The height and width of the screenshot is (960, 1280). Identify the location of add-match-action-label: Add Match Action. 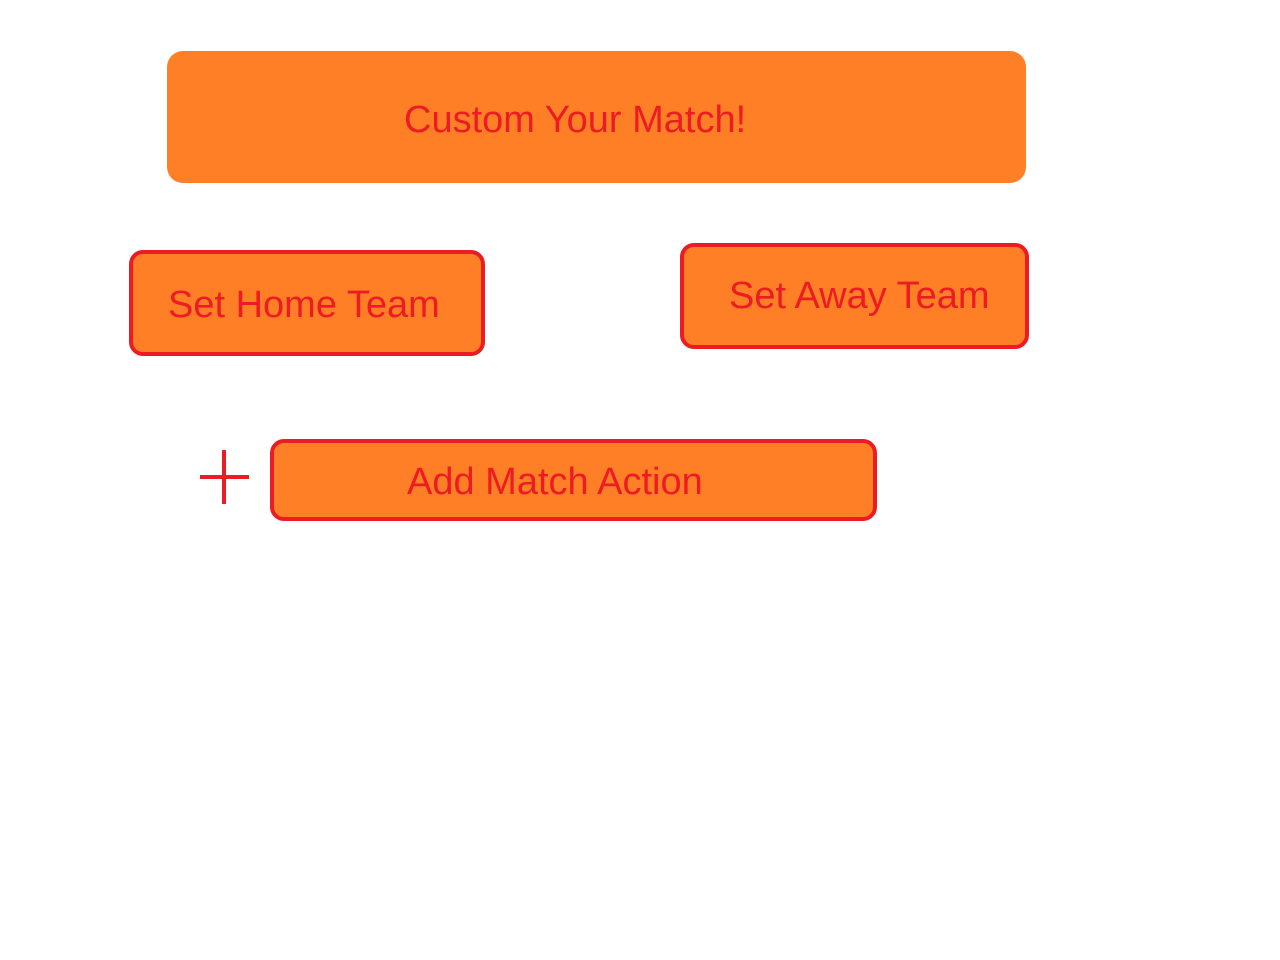
(555, 482).